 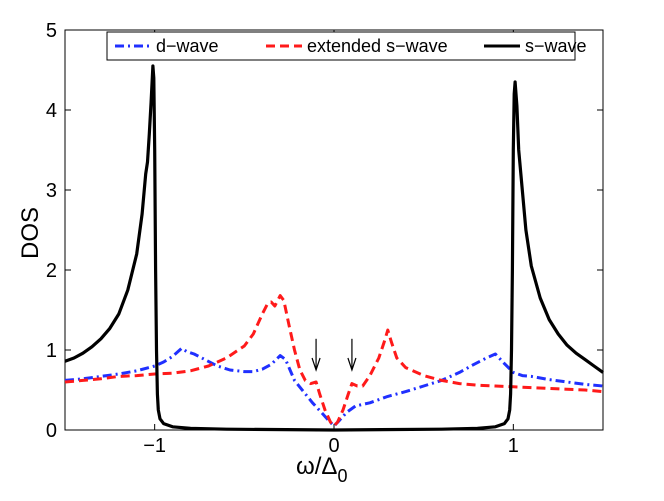 I want to click on y-tick-label: 5, so click(x=51, y=31).